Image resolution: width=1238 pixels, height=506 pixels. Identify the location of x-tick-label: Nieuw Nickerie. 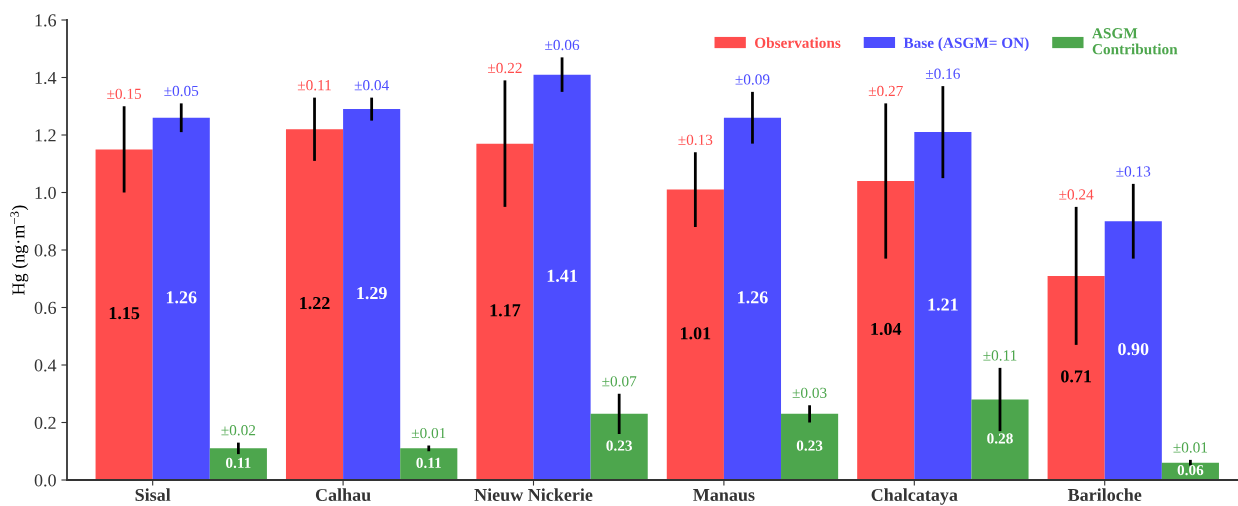
(533, 495).